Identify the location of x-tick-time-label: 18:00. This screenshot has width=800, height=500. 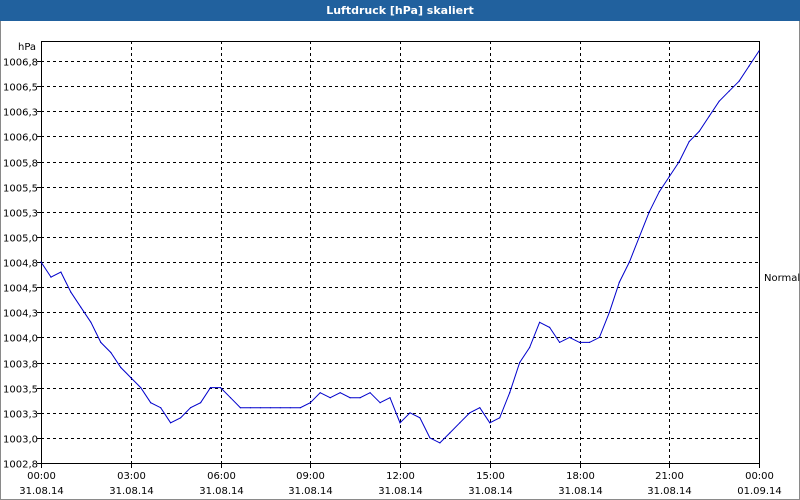
(580, 476).